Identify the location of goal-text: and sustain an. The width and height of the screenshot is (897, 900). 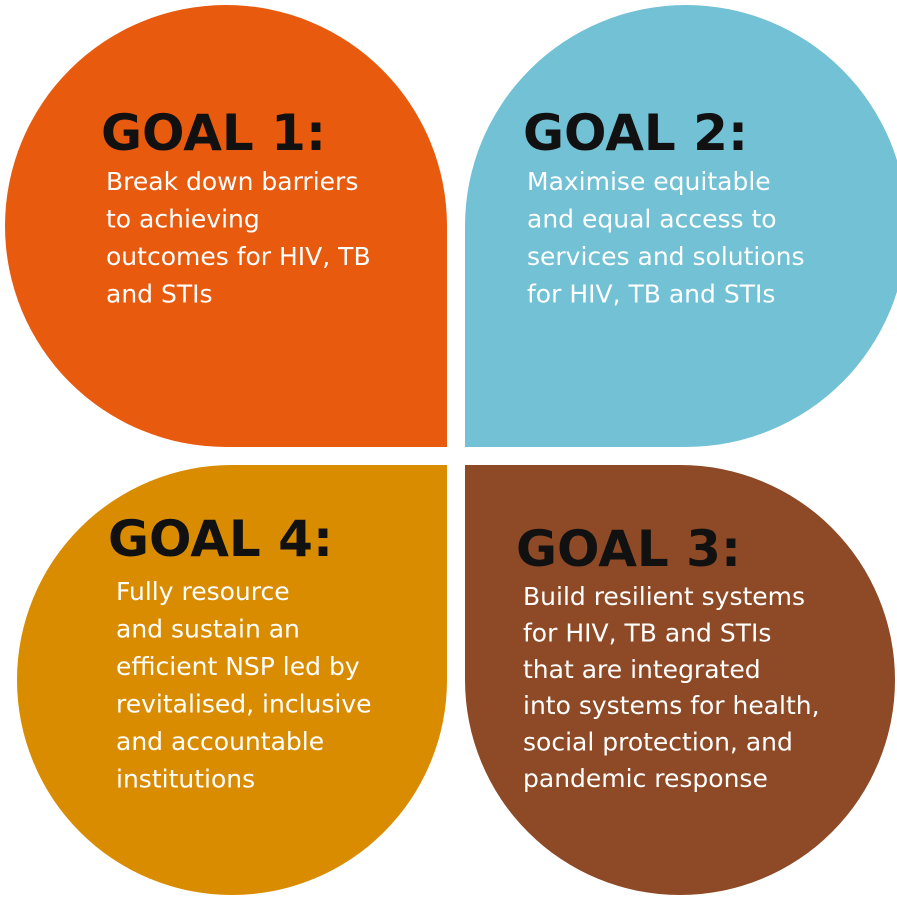
(208, 629).